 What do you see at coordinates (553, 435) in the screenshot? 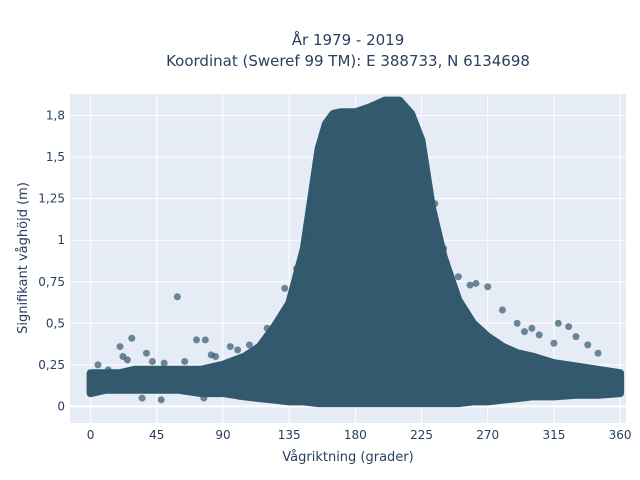
I see `x-tick-label: 315` at bounding box center [553, 435].